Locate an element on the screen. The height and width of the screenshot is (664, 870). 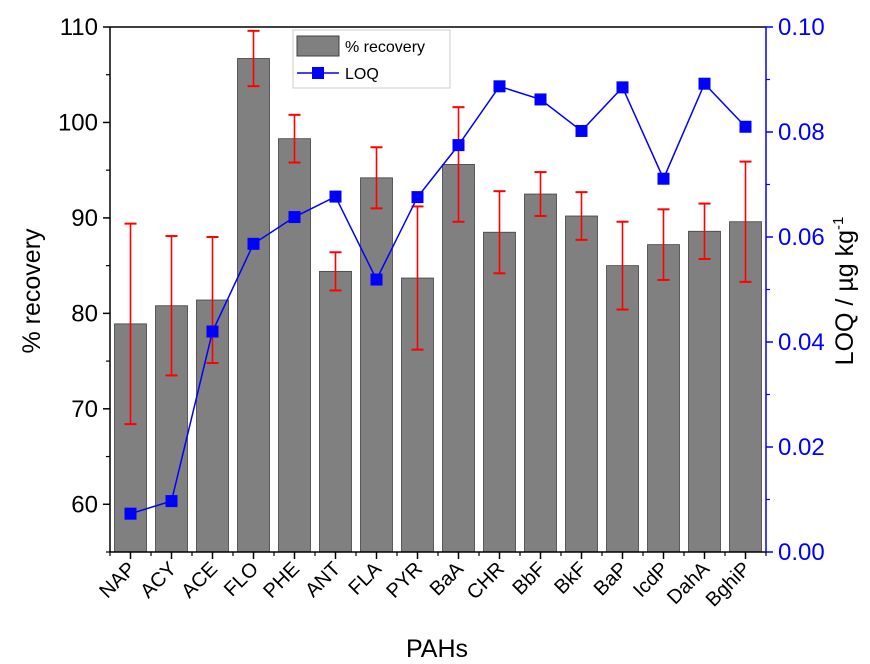
loq-point-nap is located at coordinates (130, 513).